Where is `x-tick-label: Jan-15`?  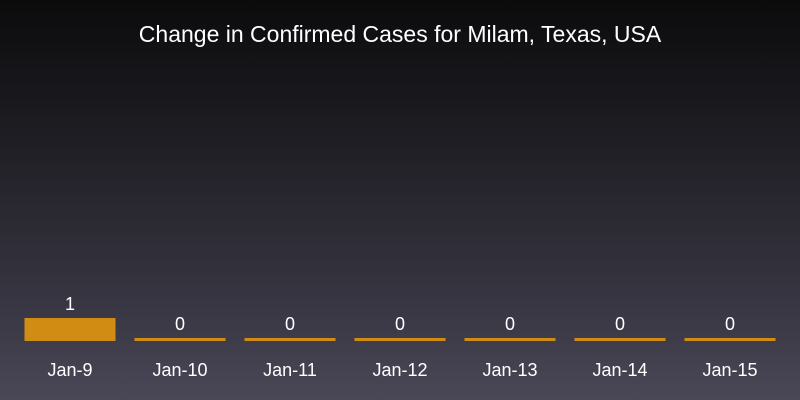
x-tick-label: Jan-15 is located at coordinates (729, 370).